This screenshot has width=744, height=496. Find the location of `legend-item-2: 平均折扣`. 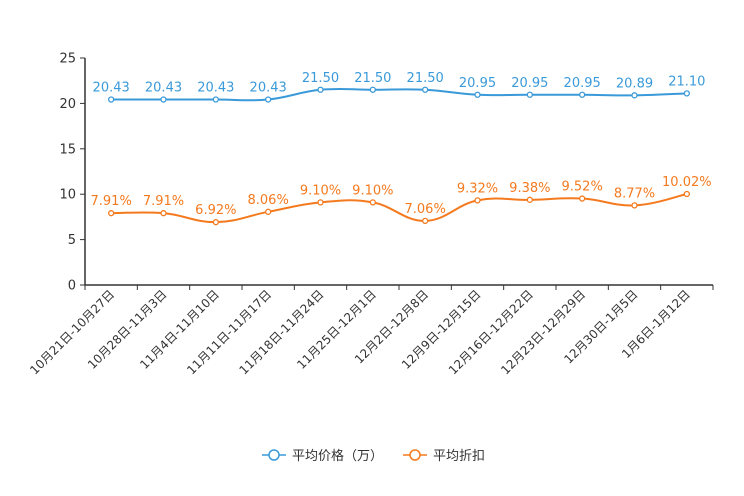

legend-item-2: 平均折扣 is located at coordinates (444, 456).